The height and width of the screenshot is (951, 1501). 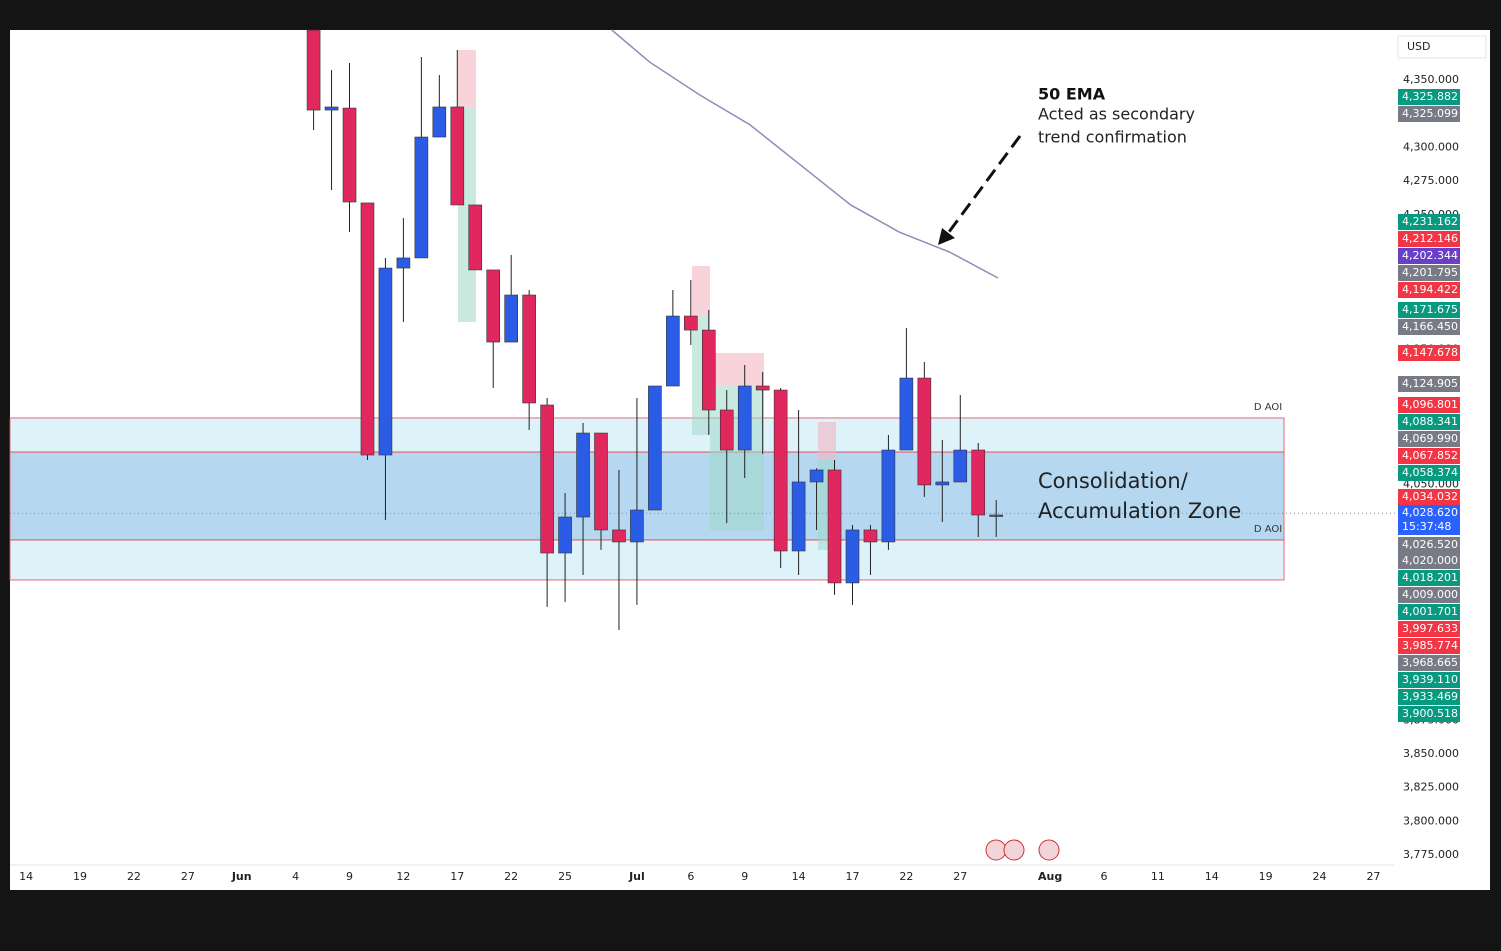 I want to click on reward-box, so click(x=737, y=458).